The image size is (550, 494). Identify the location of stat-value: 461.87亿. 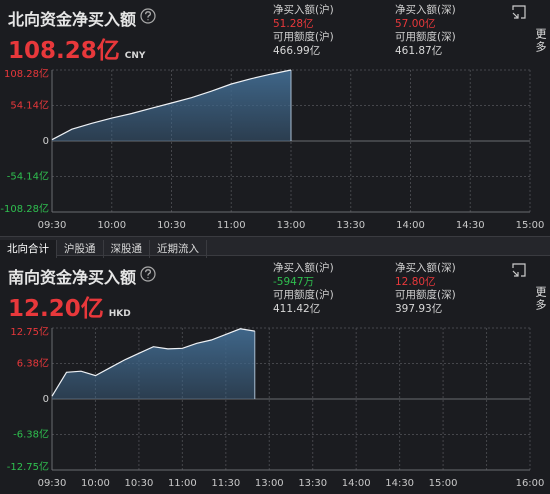
(419, 51).